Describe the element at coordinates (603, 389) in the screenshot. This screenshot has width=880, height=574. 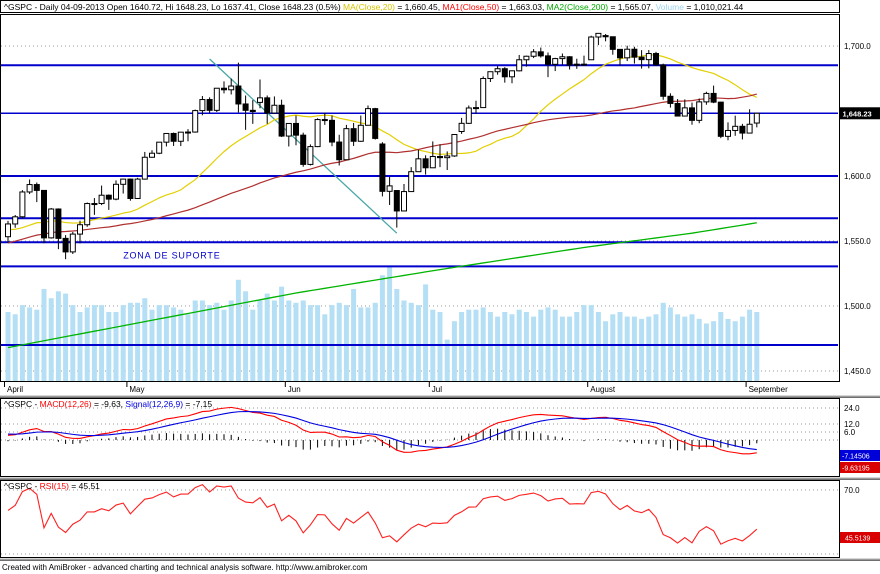
I see `svg-text: August` at that location.